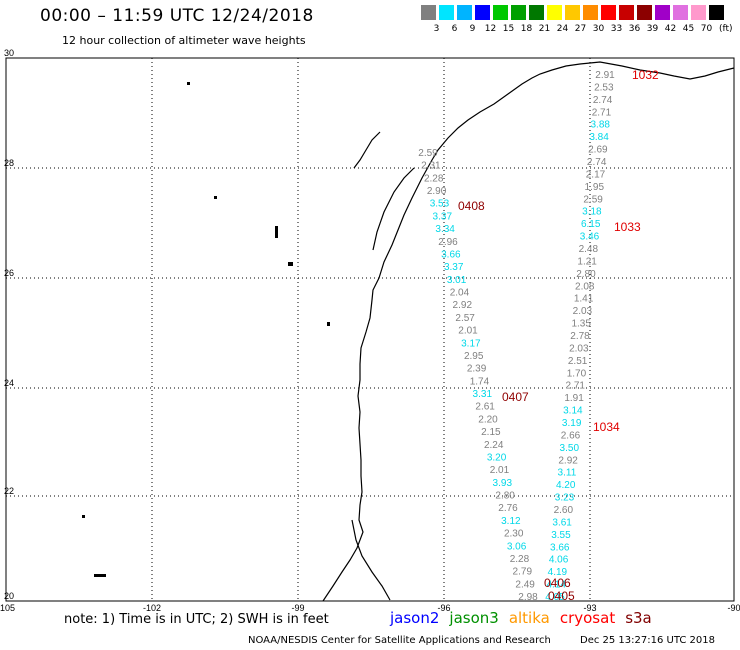  I want to click on swh-value: 3.84, so click(599, 137).